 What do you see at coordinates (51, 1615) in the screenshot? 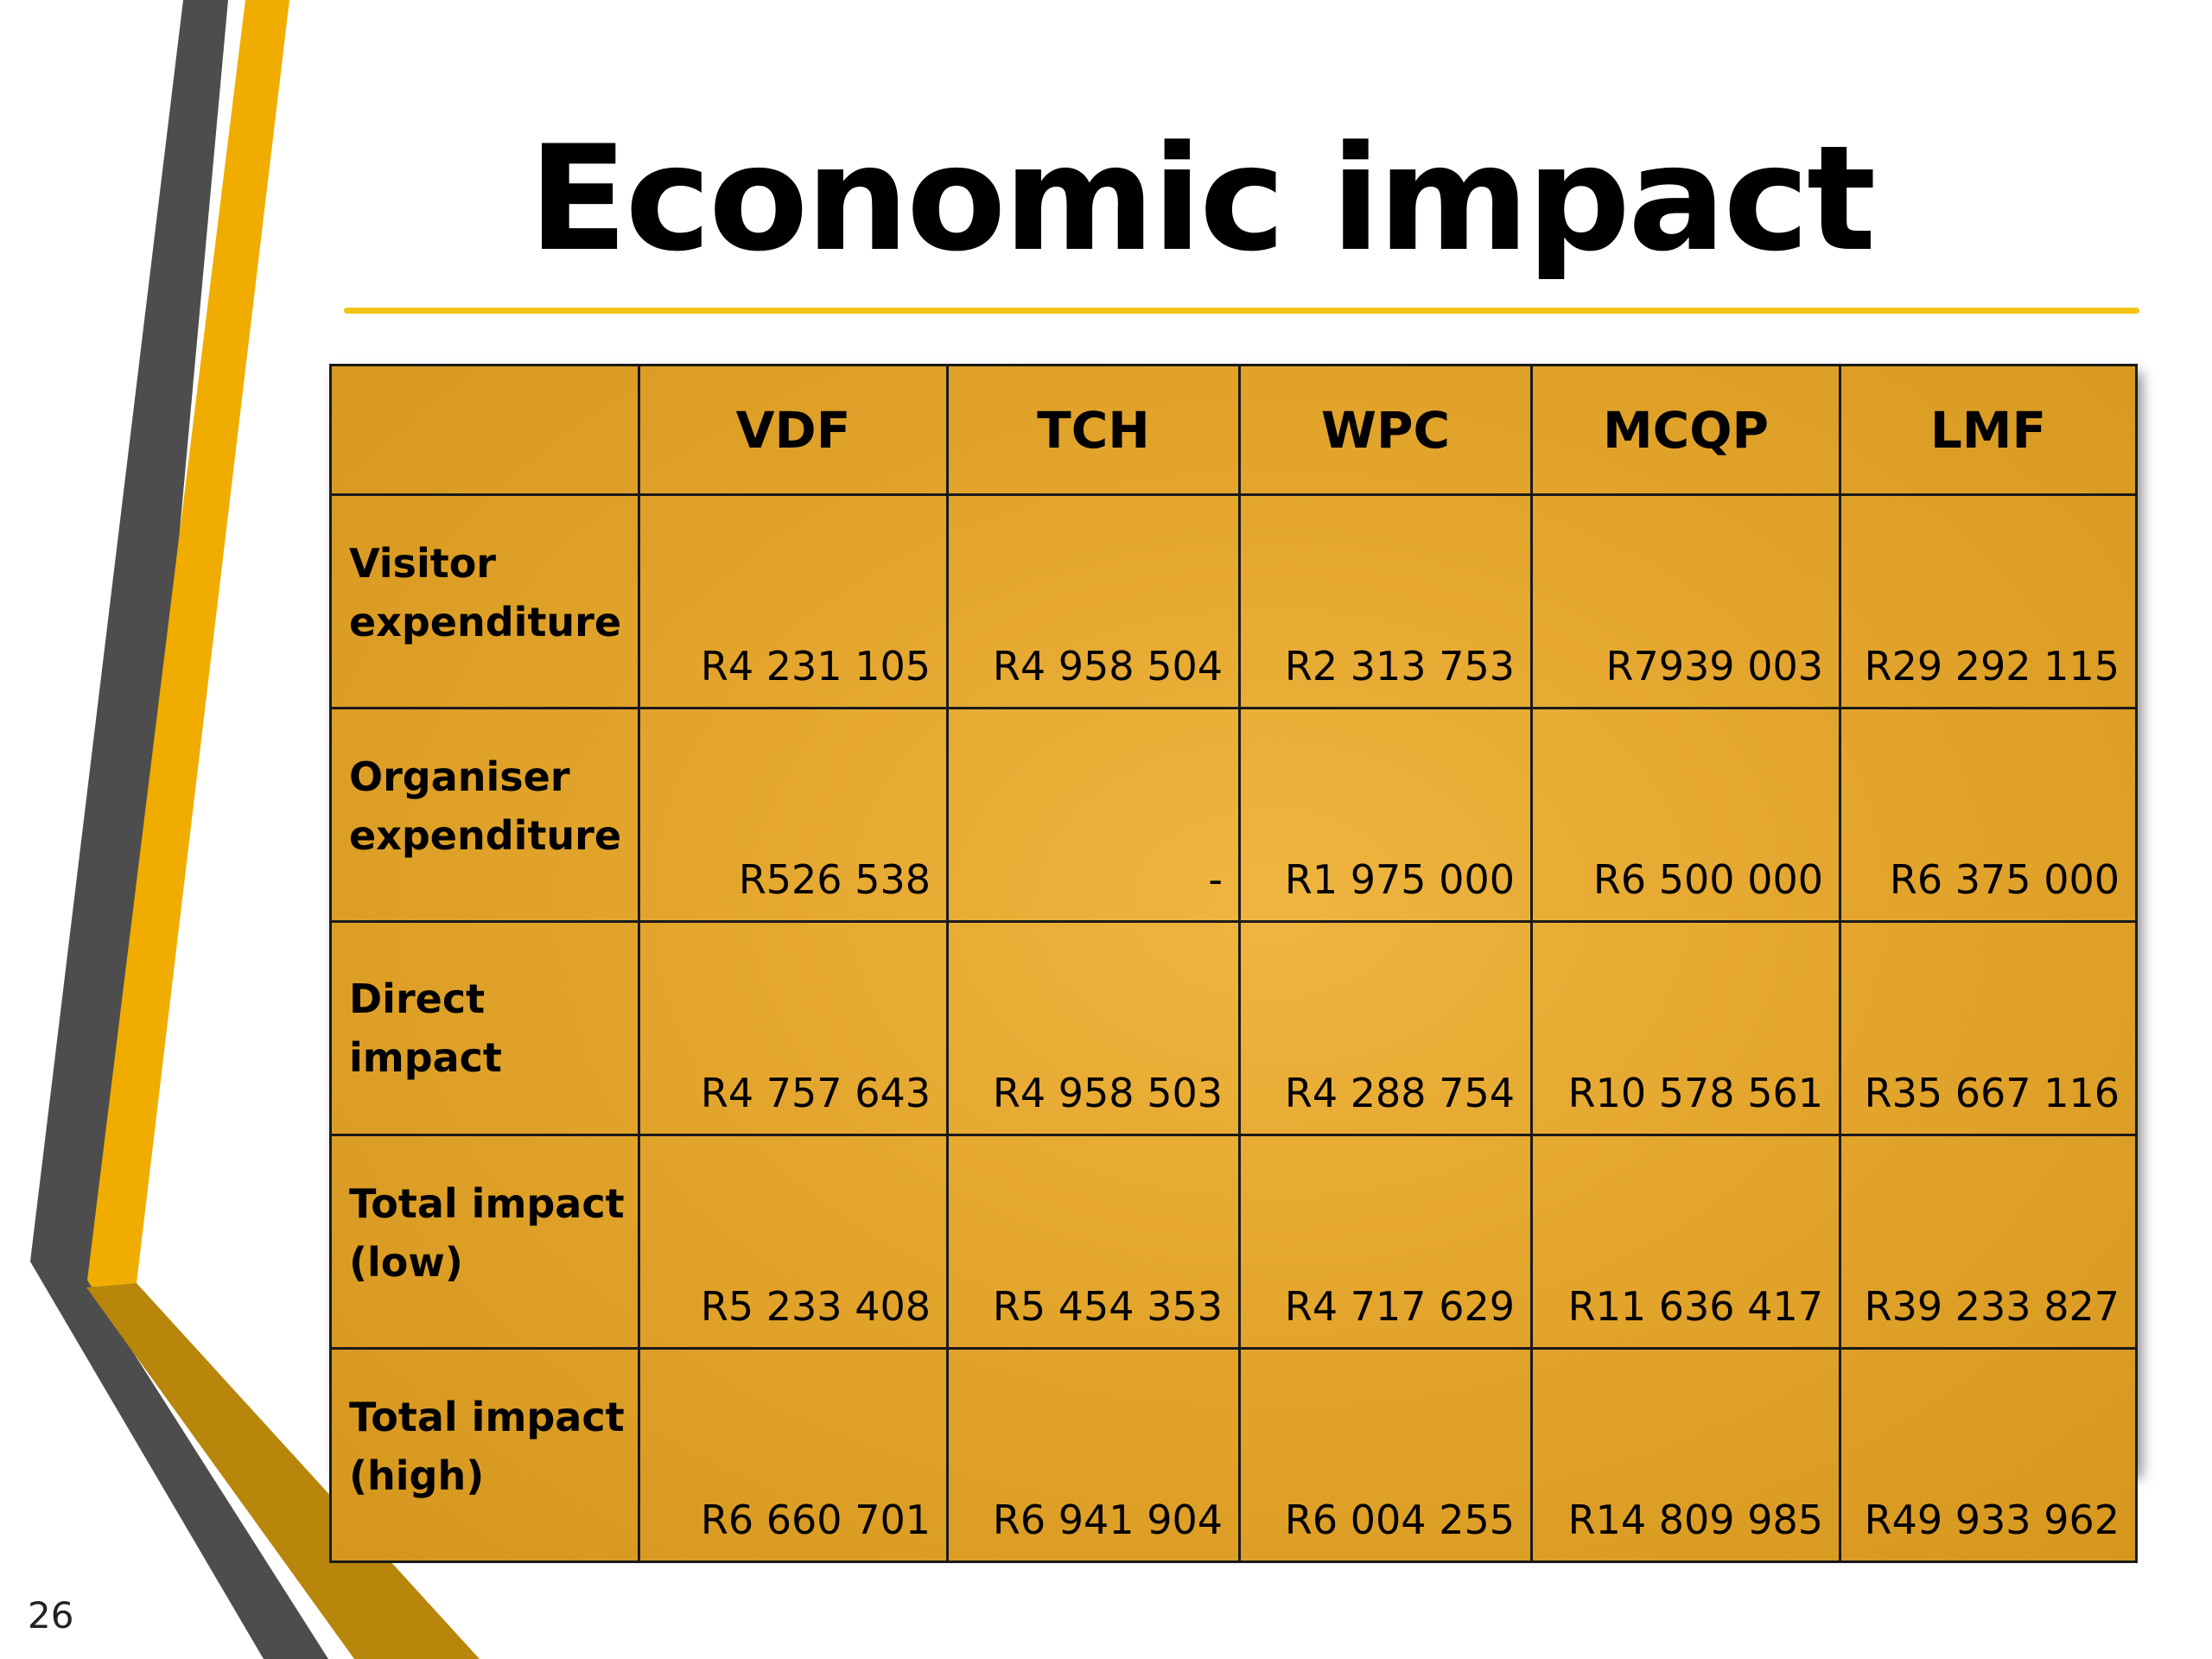
I see `slide-page-number: 26` at bounding box center [51, 1615].